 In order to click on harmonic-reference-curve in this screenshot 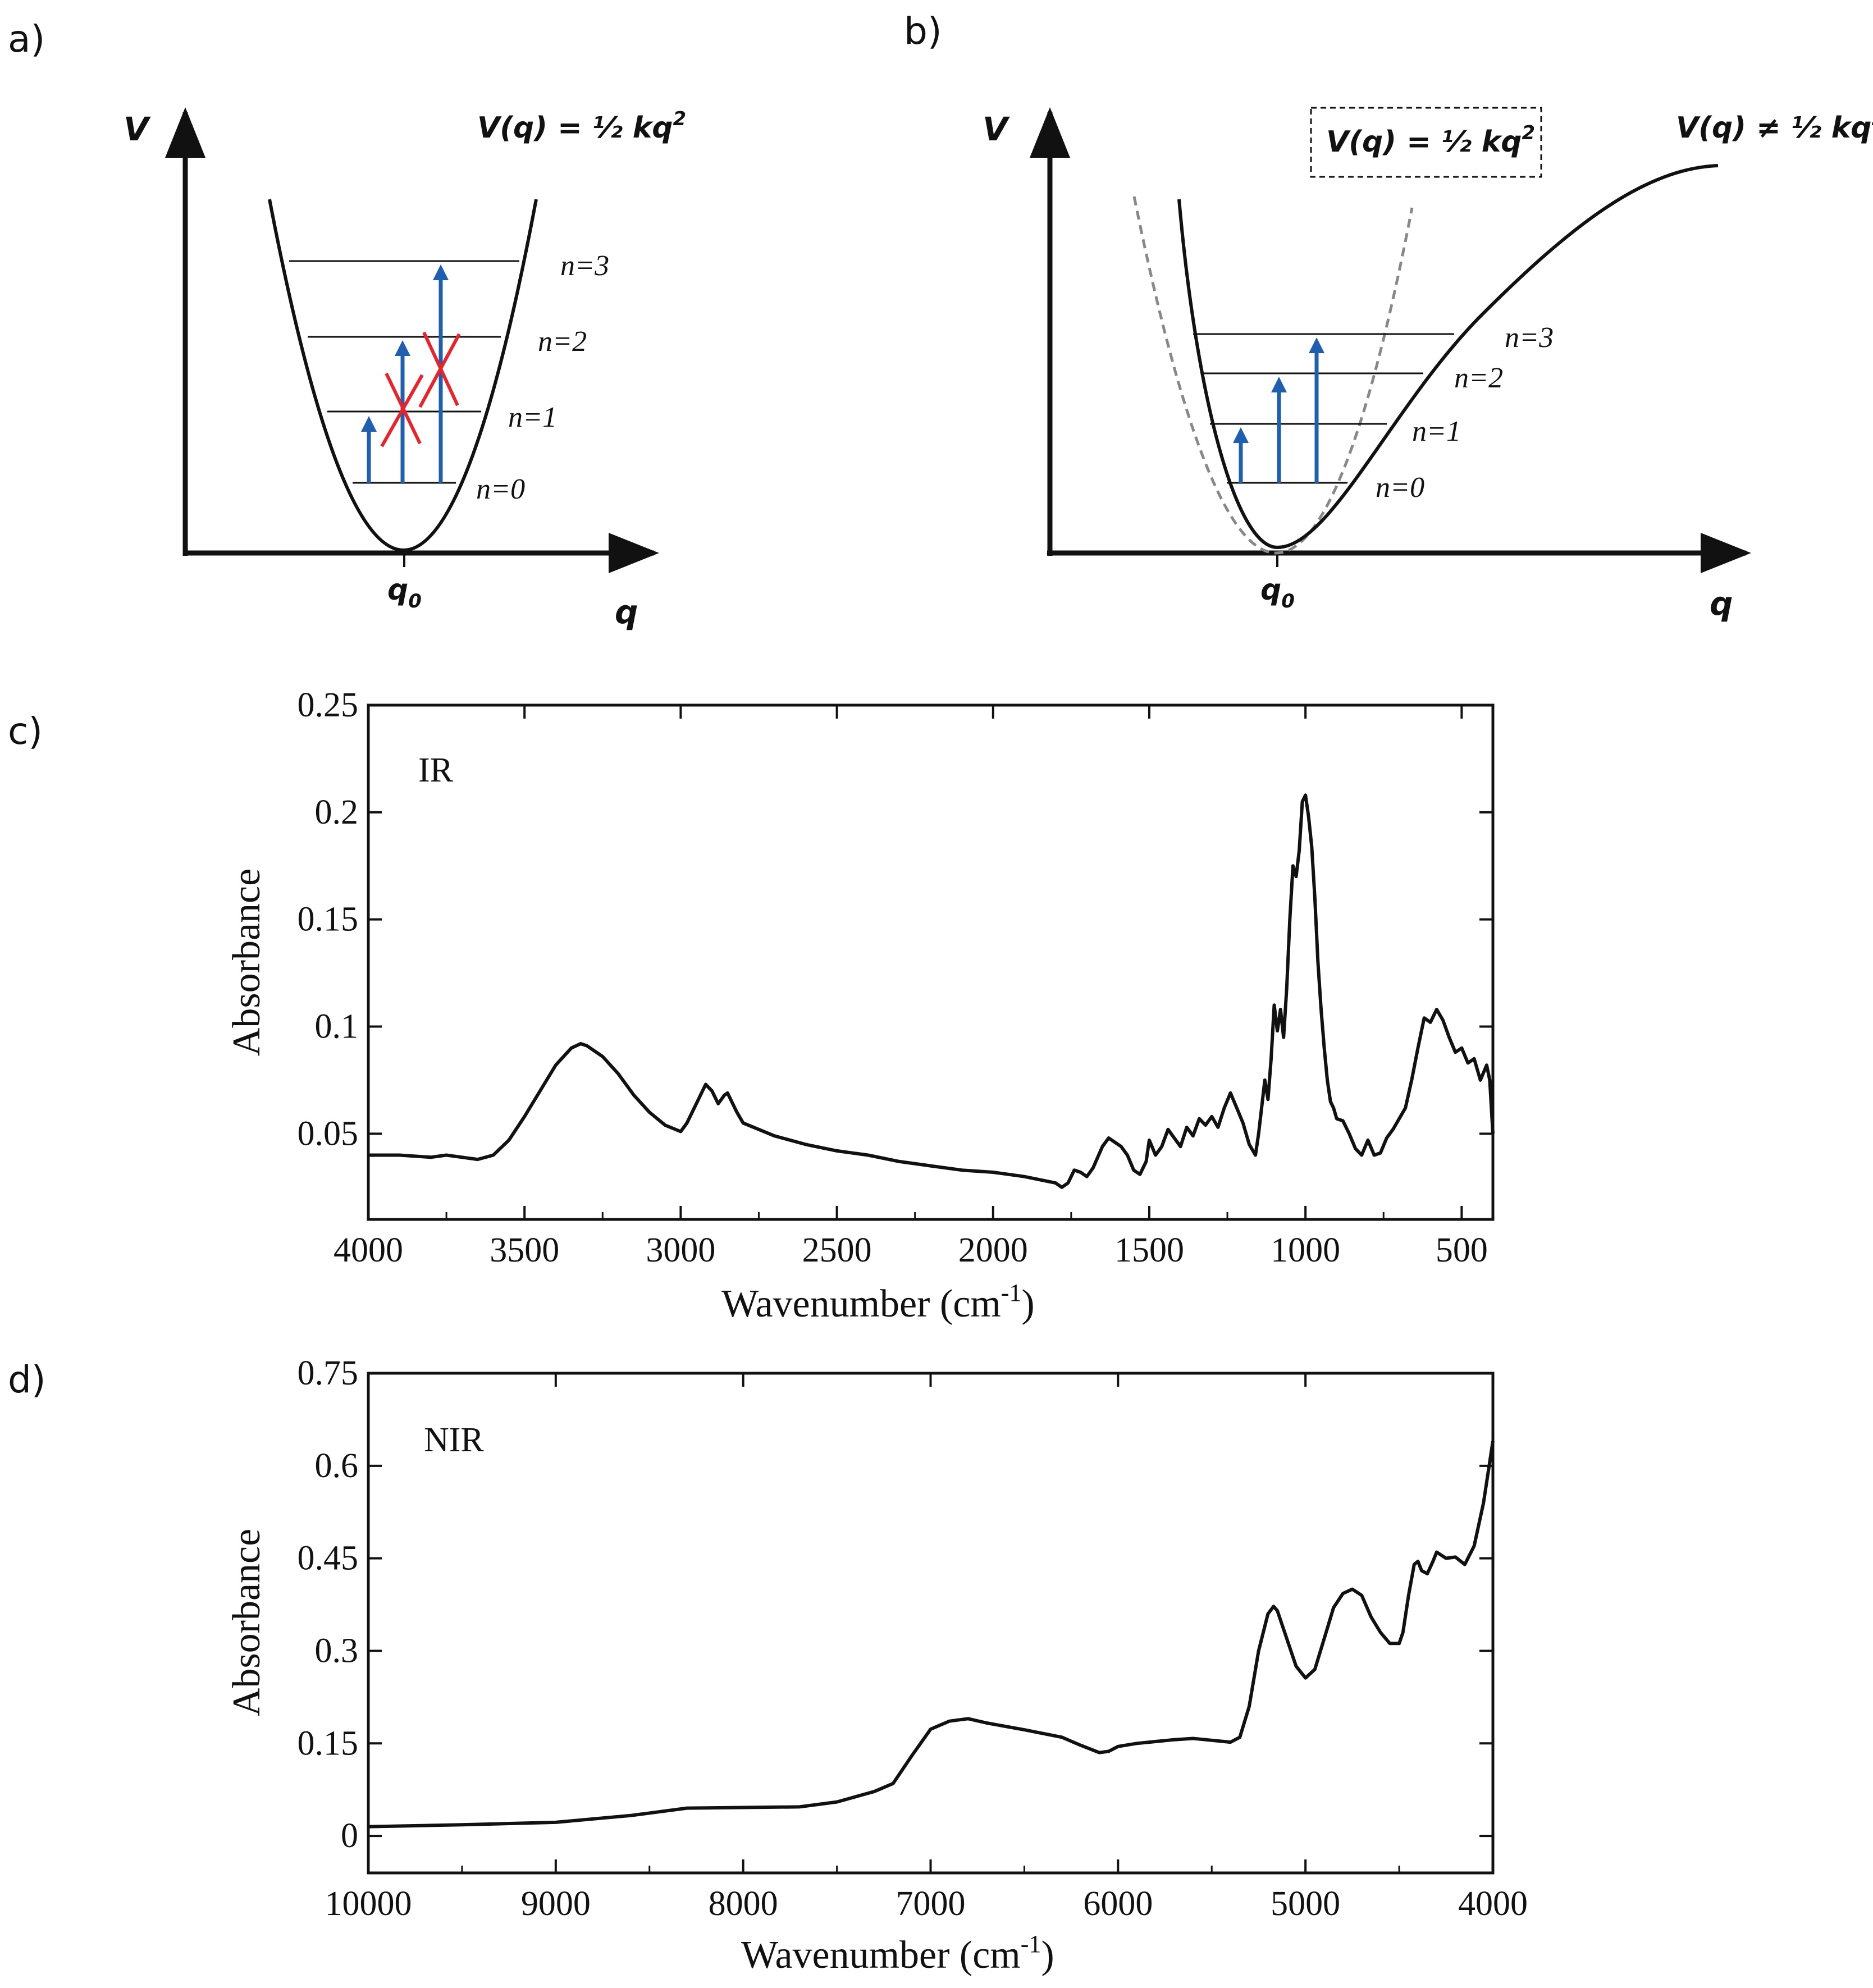, I will do `click(1273, 375)`.